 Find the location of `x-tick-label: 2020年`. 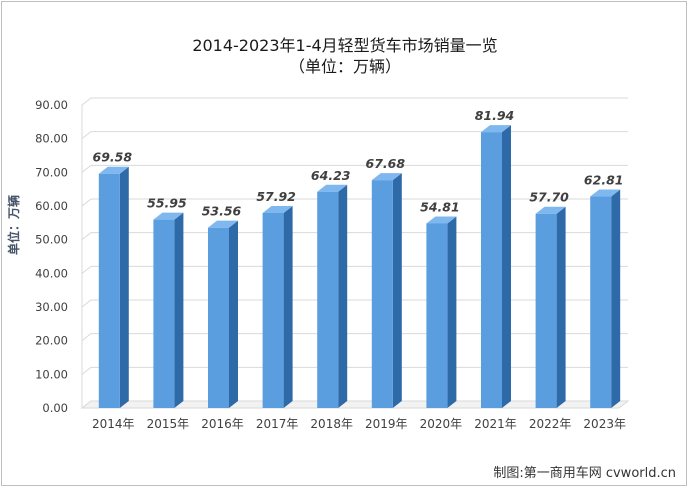

x-tick-label: 2020年 is located at coordinates (441, 424).